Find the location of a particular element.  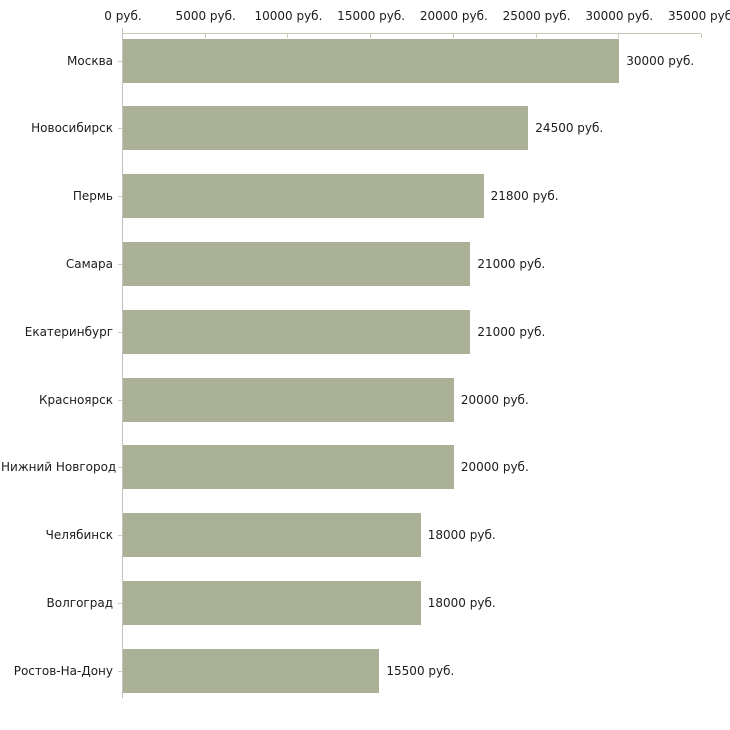

x-axis-tick-label: 0 руб. is located at coordinates (123, 16).